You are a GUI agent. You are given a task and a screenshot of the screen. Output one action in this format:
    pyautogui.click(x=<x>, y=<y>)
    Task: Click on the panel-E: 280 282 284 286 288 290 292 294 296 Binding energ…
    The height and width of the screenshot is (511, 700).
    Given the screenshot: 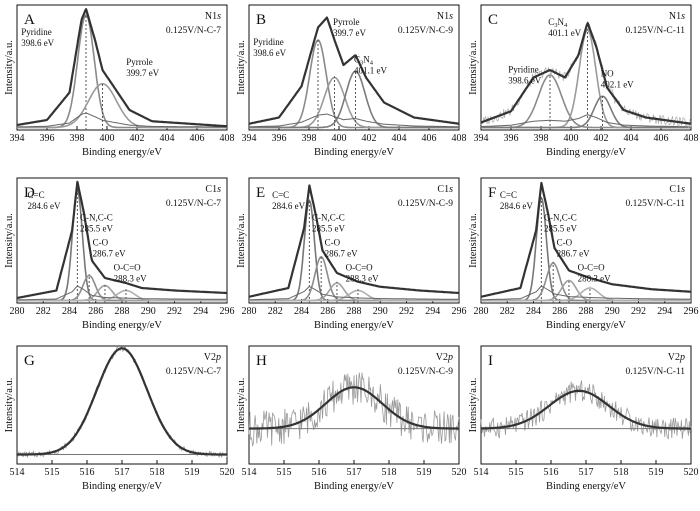 What is the action you would take?
    pyautogui.click(x=351, y=254)
    